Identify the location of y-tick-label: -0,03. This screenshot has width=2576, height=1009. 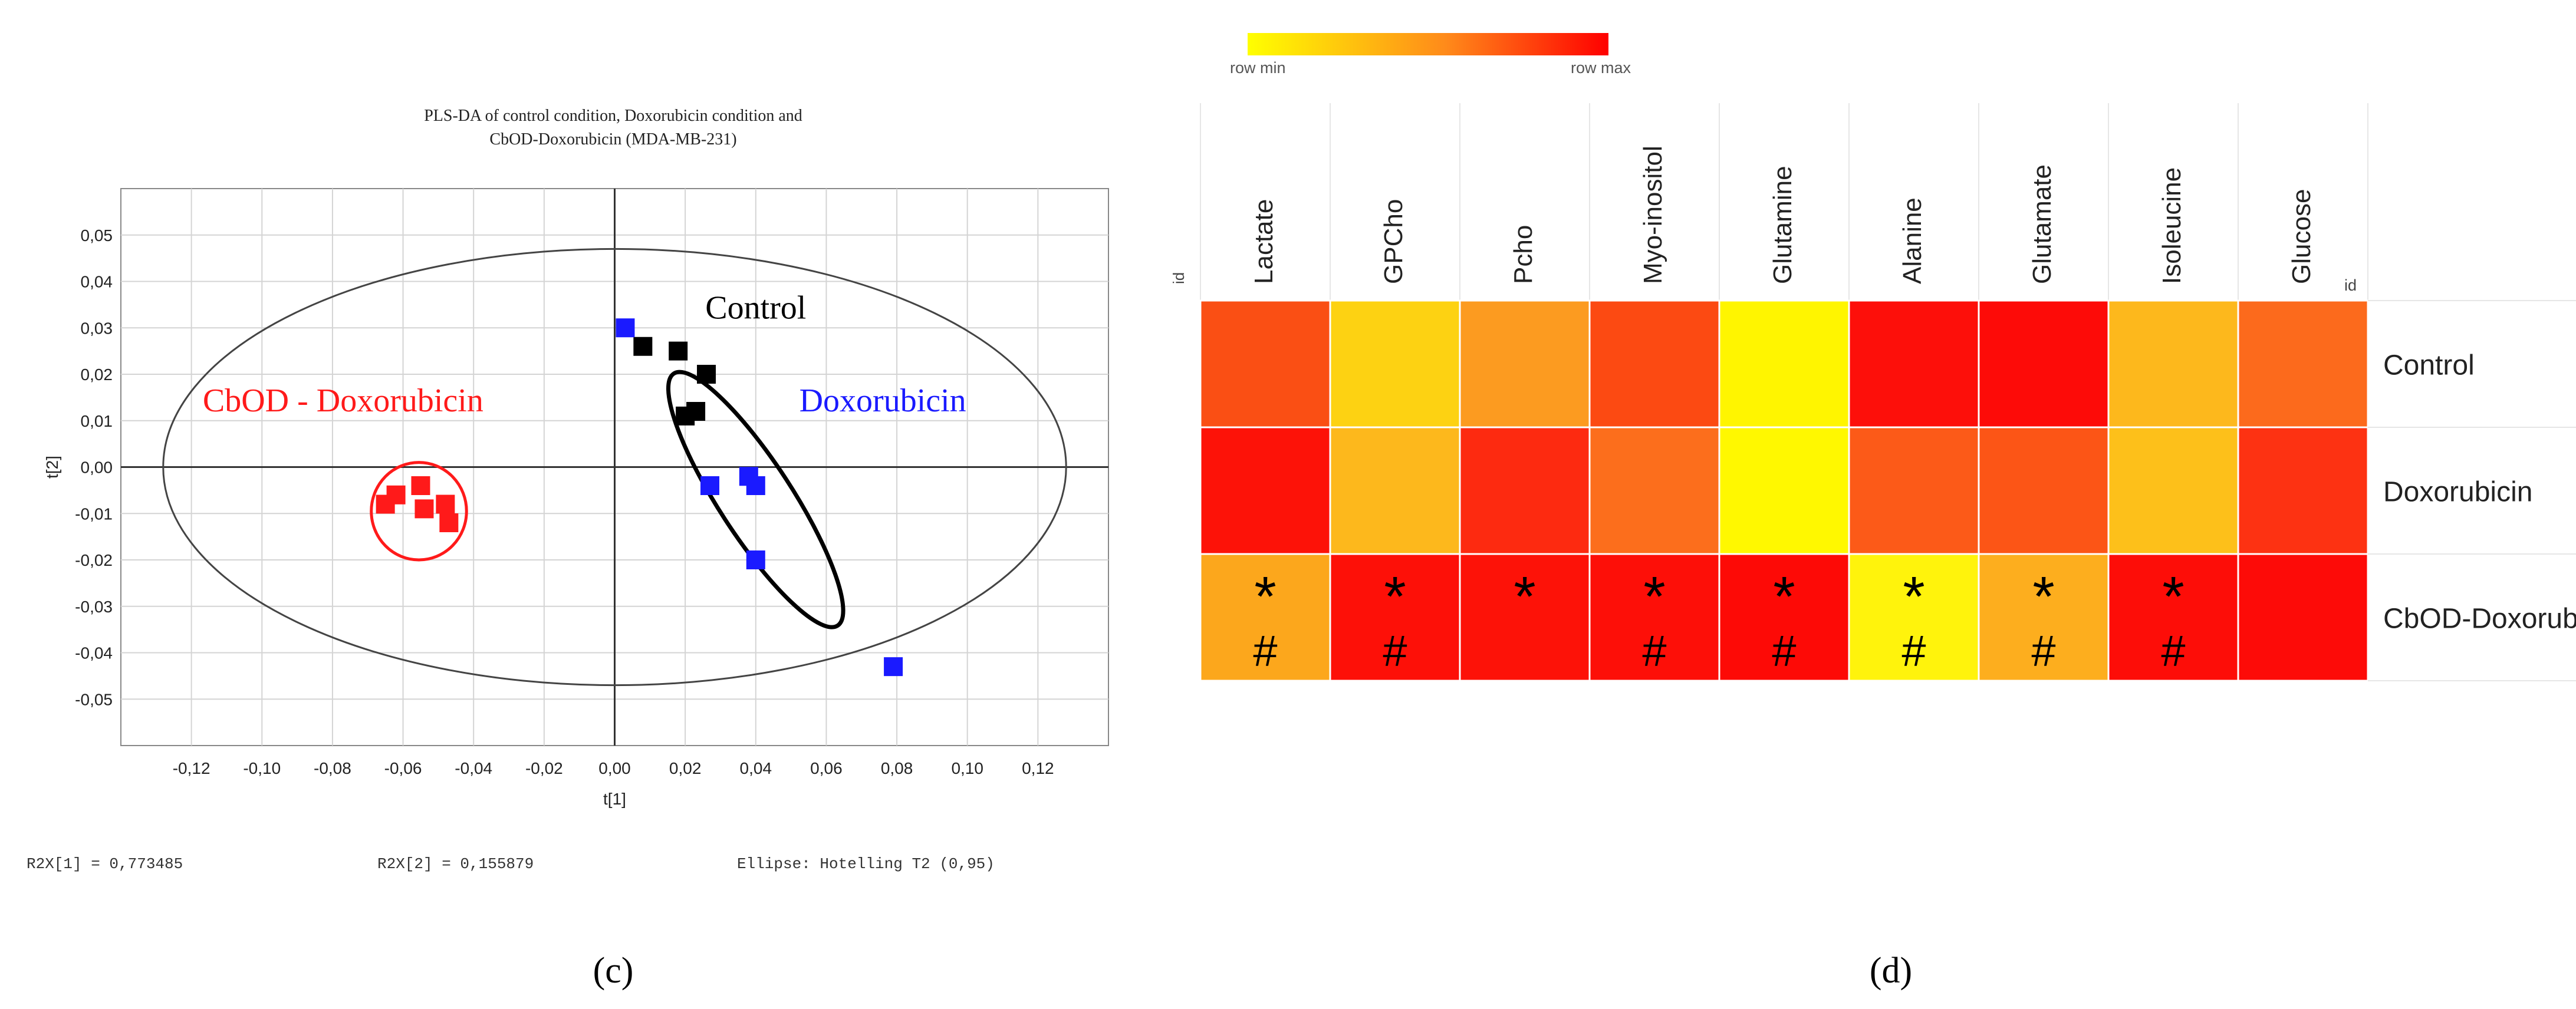
(94, 607).